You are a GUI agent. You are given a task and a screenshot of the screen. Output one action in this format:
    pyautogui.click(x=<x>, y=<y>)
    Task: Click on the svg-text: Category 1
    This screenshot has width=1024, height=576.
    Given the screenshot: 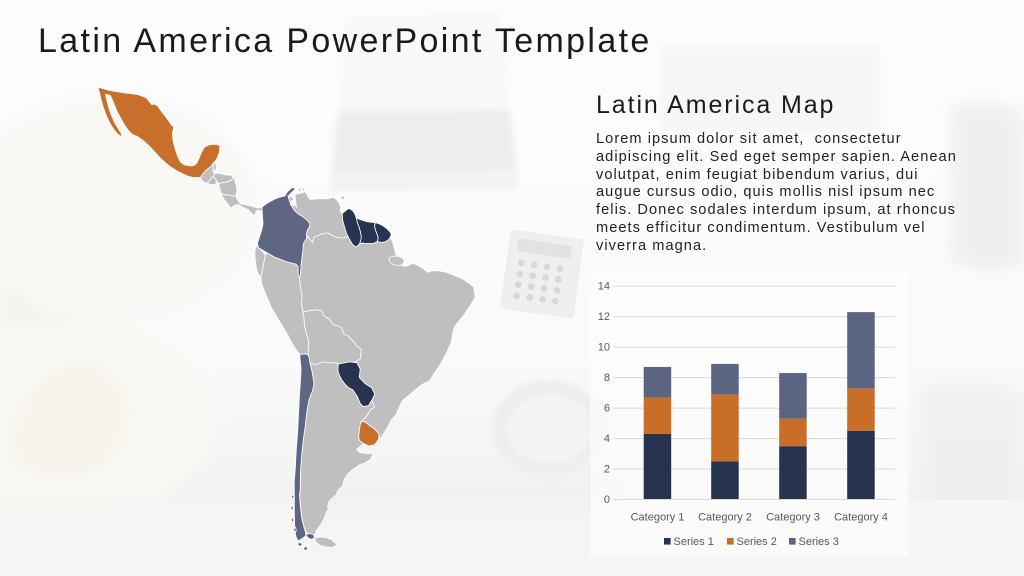 What is the action you would take?
    pyautogui.click(x=658, y=518)
    